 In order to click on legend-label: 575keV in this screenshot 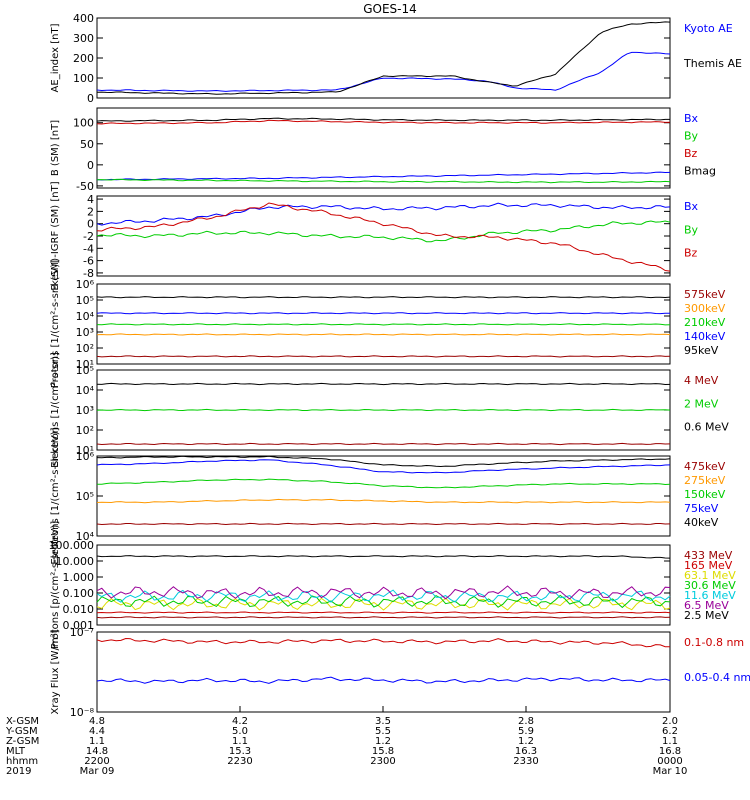, I will do `click(705, 294)`.